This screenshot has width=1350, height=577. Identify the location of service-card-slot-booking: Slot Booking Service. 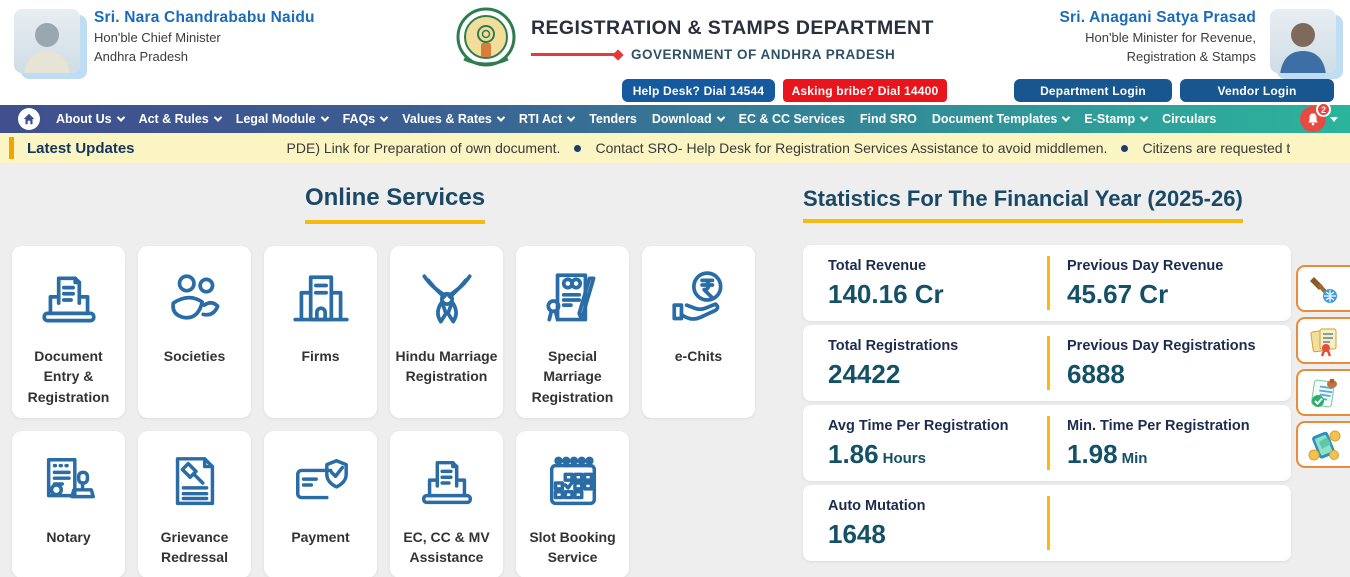
(572, 504).